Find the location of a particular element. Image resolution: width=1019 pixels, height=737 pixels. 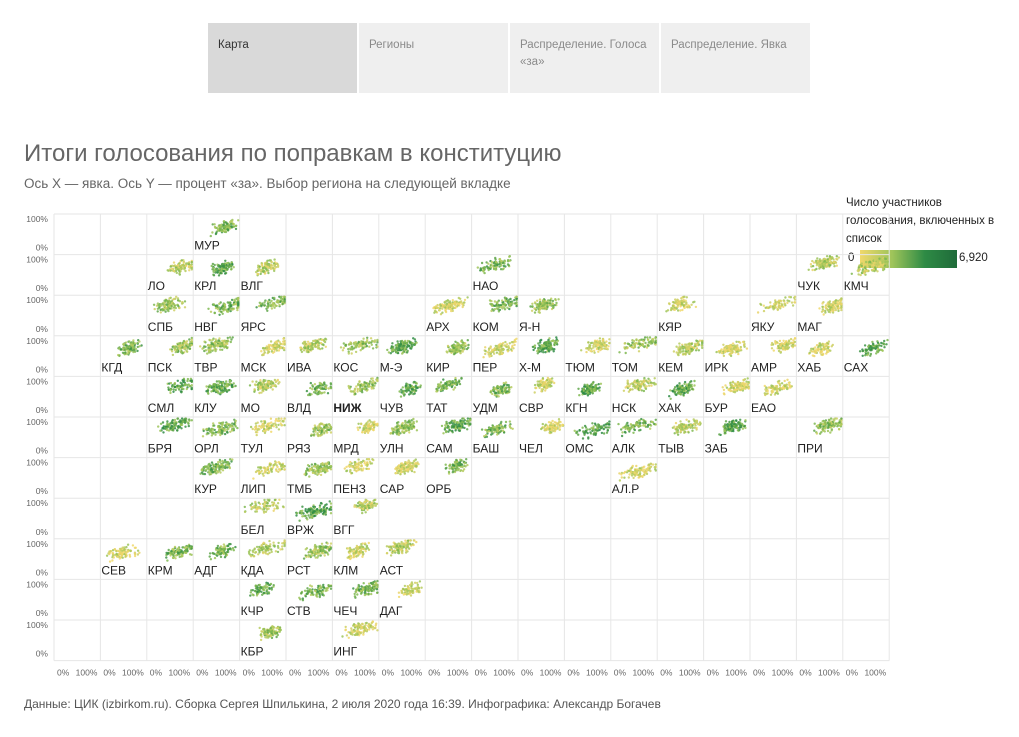

region-tile-ПСК: ПСК is located at coordinates (170, 355).